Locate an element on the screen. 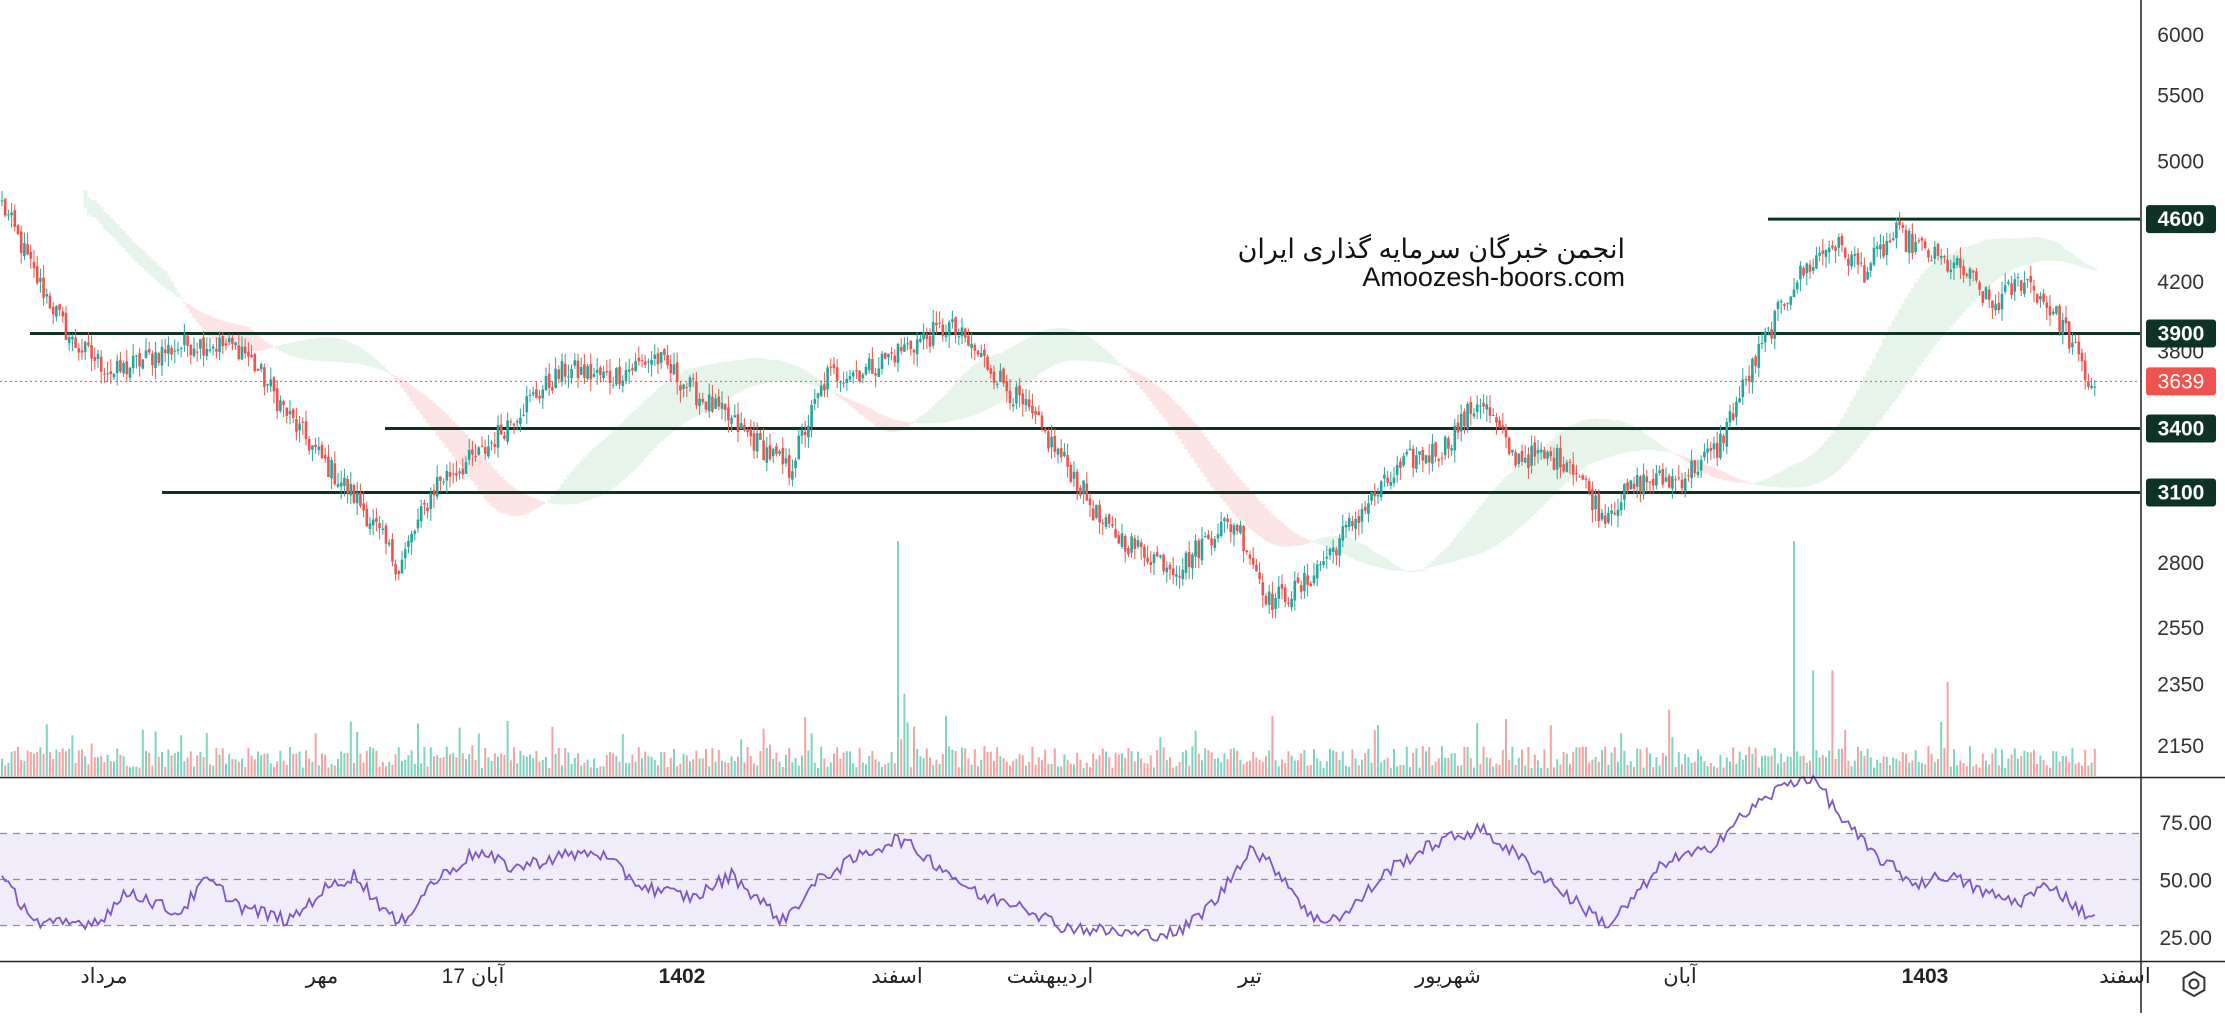 The height and width of the screenshot is (1018, 2225). chart-settings-button is located at coordinates (2194, 984).